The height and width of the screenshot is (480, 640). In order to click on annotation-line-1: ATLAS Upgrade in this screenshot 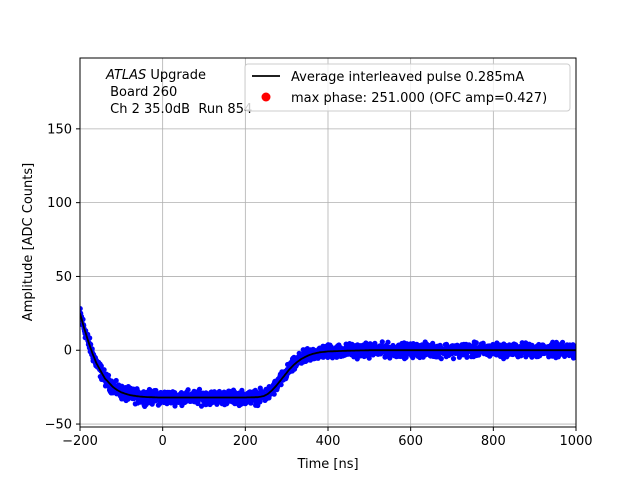, I will do `click(155, 75)`.